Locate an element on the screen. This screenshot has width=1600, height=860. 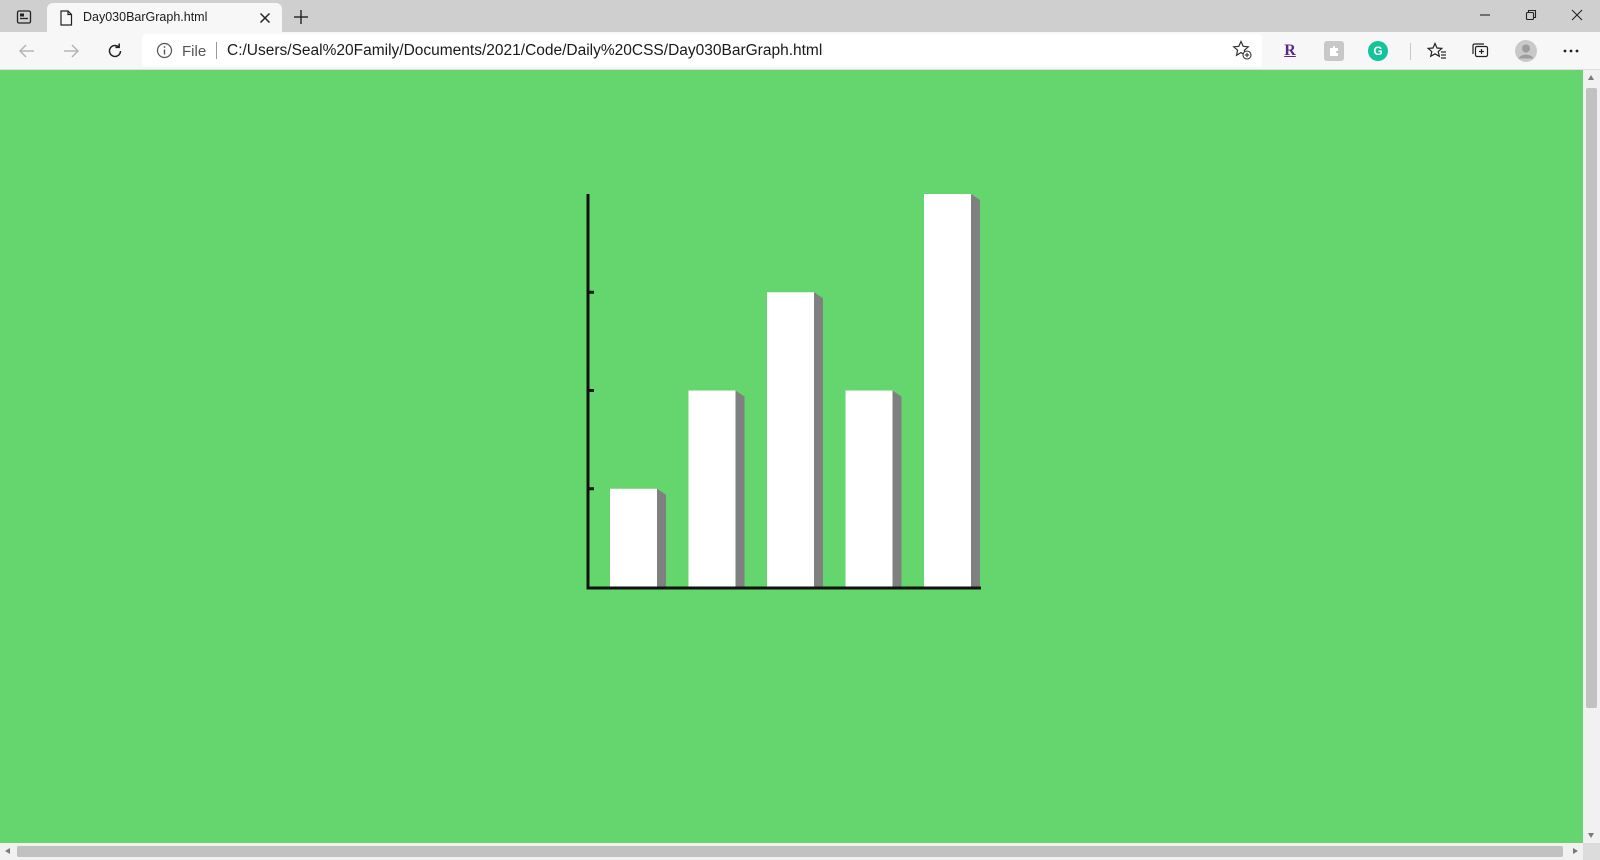
plus-icon is located at coordinates (301, 17).